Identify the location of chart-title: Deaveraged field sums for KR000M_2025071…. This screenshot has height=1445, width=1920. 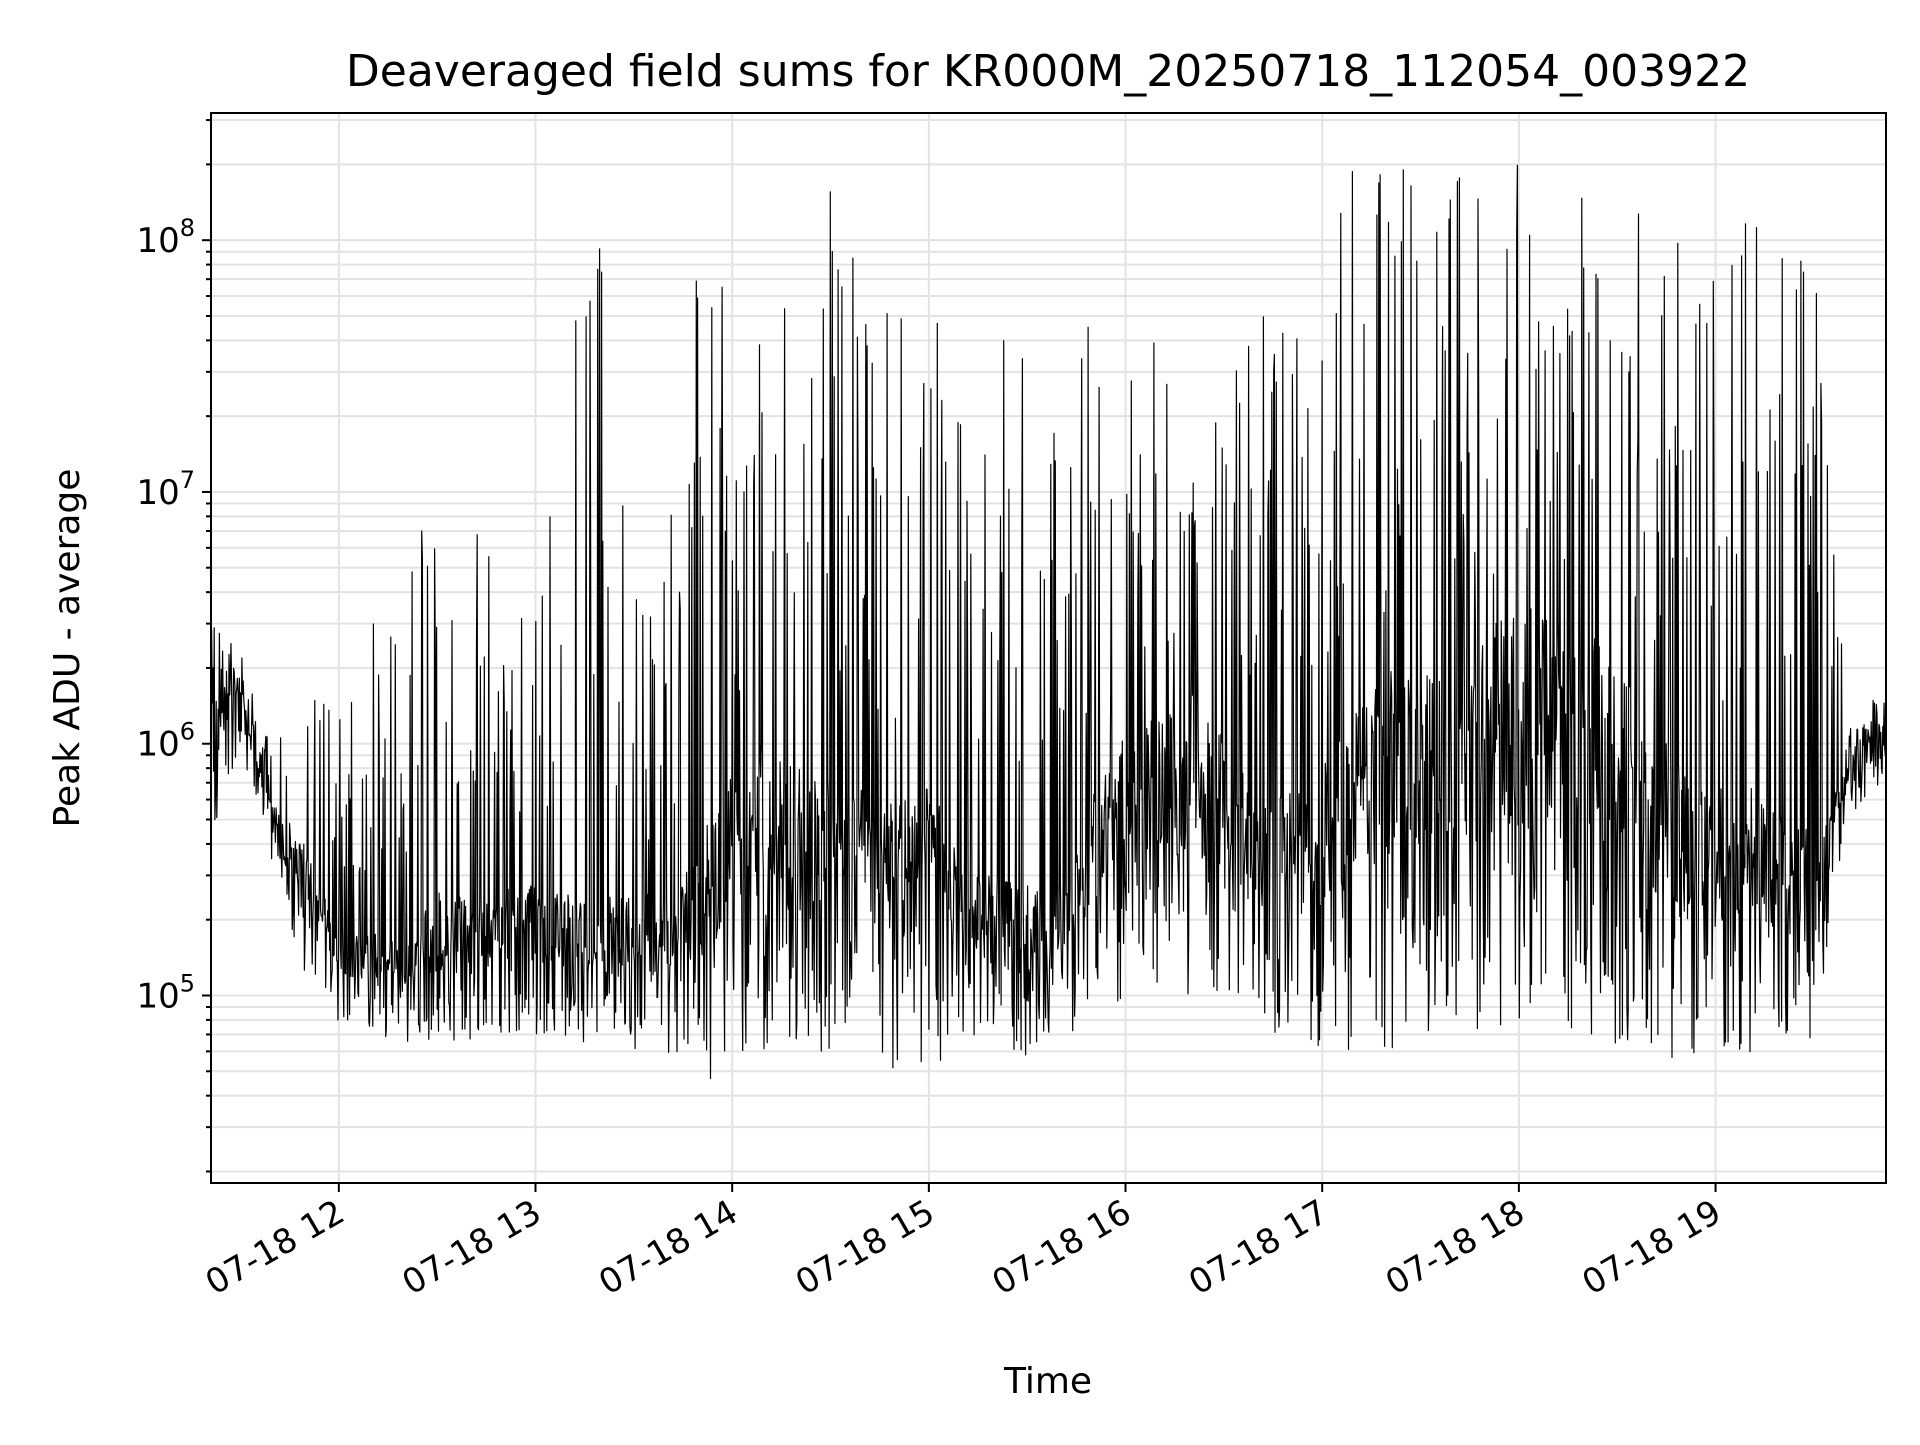
(1048, 71).